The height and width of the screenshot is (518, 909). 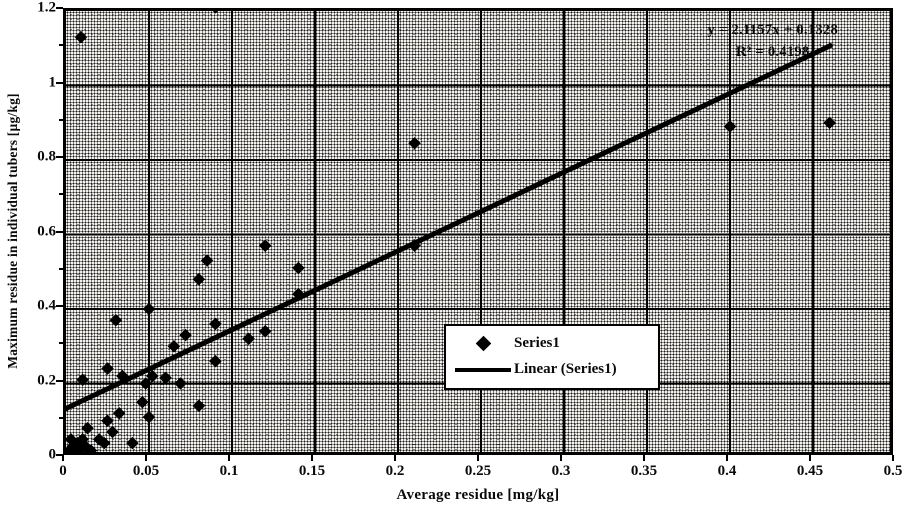 I want to click on legend-item-linear: Linear (Series1), so click(x=552, y=369).